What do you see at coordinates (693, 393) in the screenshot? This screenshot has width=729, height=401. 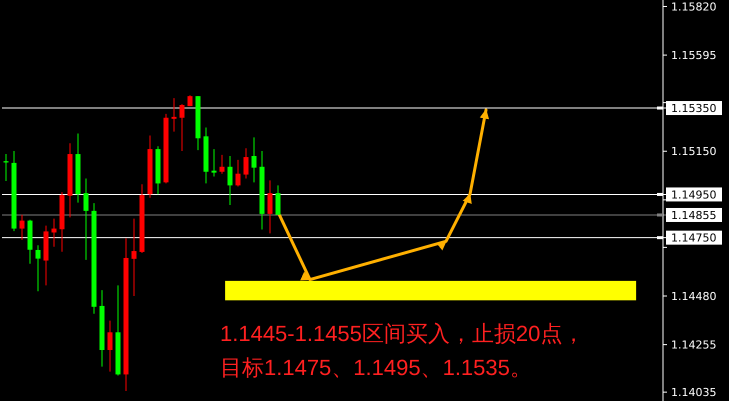 I see `y-tick-label: 1.14035` at bounding box center [693, 393].